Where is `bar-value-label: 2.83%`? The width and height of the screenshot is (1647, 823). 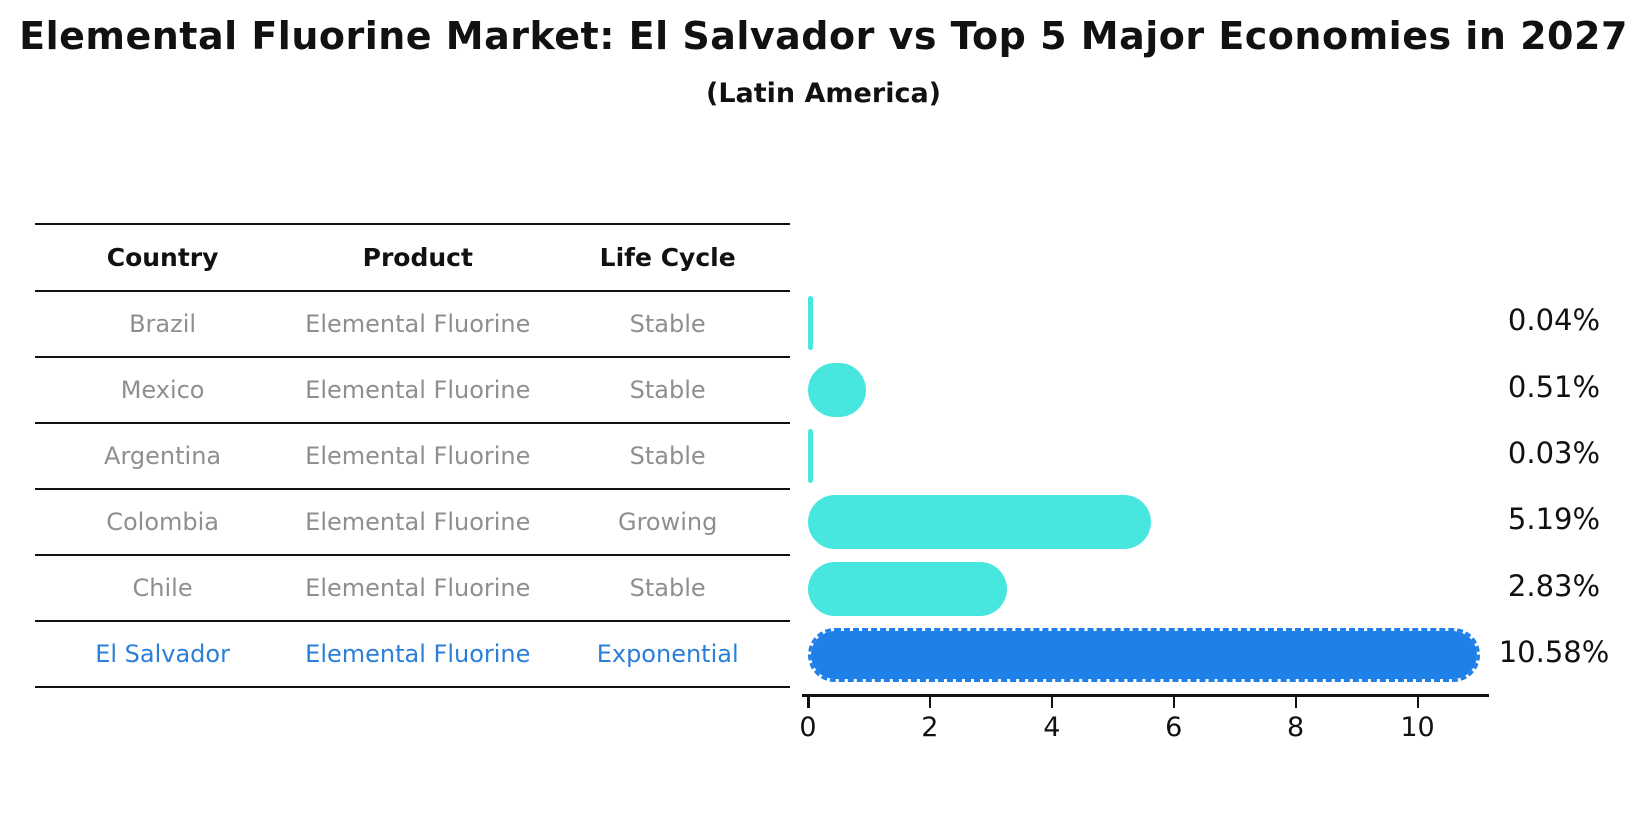 bar-value-label: 2.83% is located at coordinates (1554, 585).